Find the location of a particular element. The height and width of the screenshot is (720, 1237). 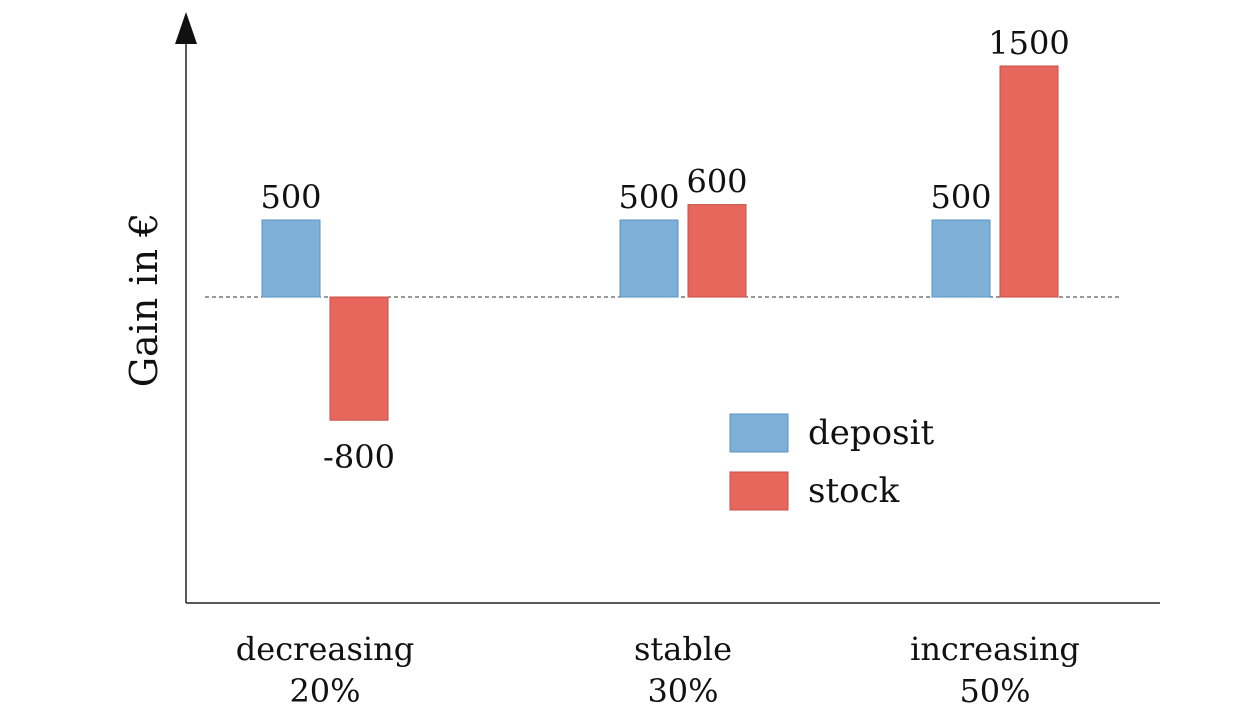

category-label-stable: stable is located at coordinates (683, 649).